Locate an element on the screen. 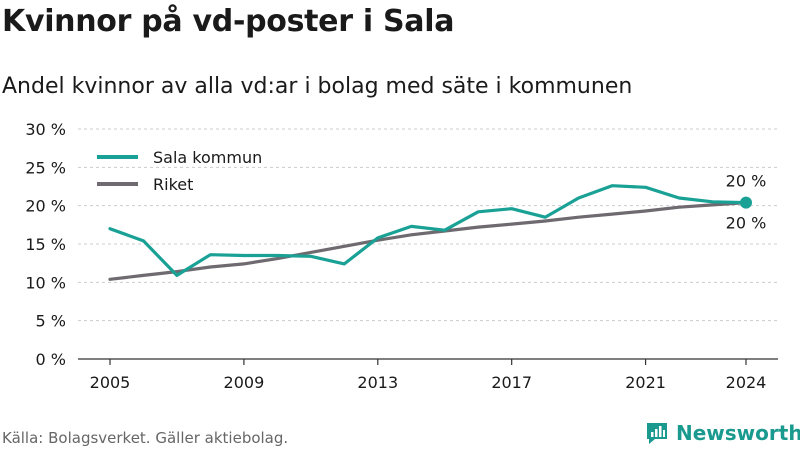  series-line-riket is located at coordinates (428, 241).